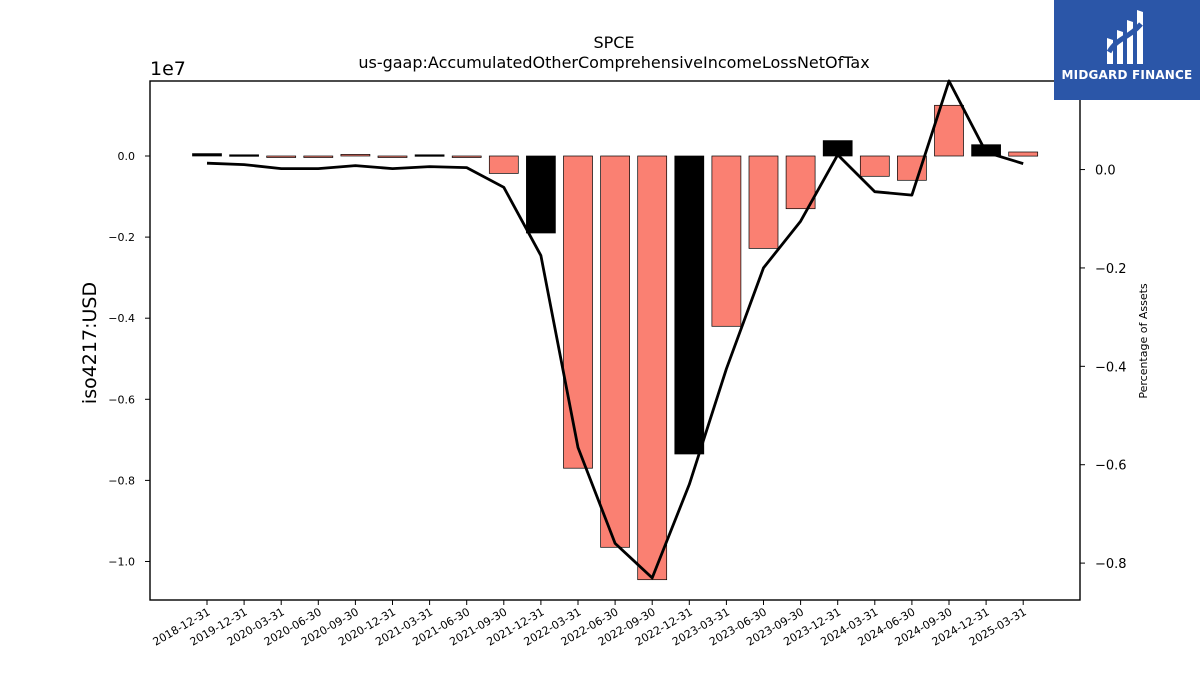 This screenshot has width=1200, height=675. I want to click on brand-name: MIDGARD FINANCE, so click(1127, 75).